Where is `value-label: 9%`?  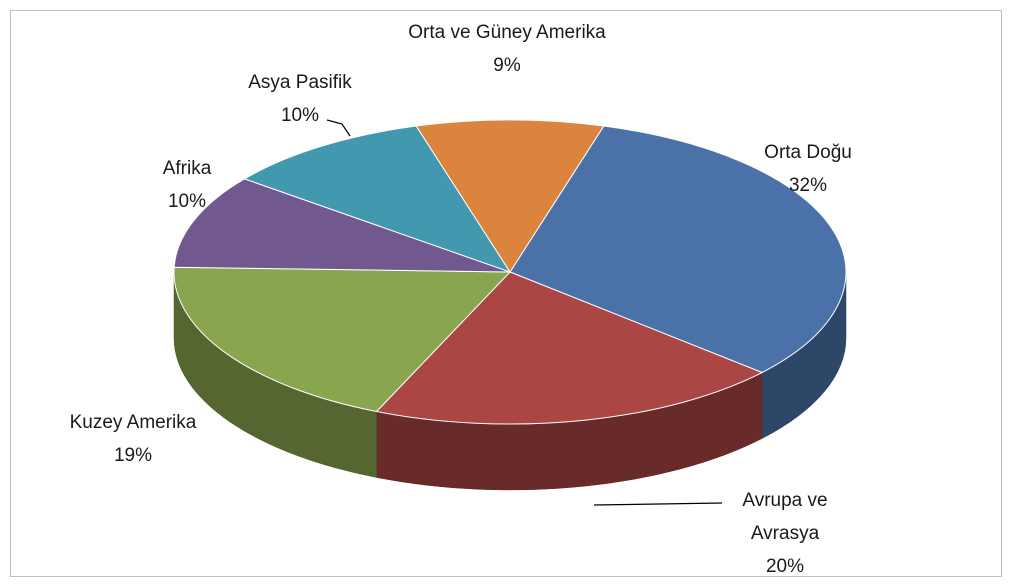 value-label: 9% is located at coordinates (507, 65).